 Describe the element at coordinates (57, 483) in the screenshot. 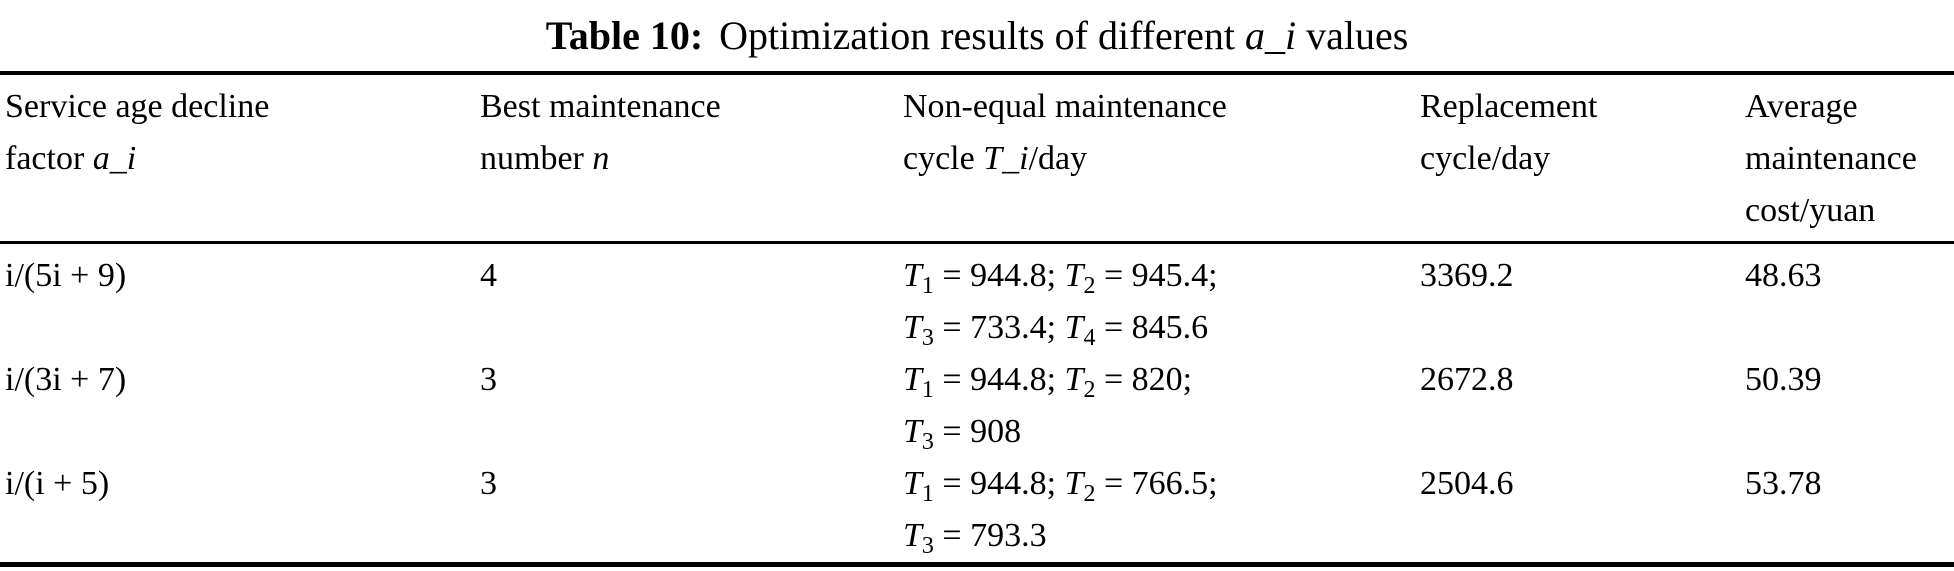

I see `cell-factor: i/(i + 5)` at that location.